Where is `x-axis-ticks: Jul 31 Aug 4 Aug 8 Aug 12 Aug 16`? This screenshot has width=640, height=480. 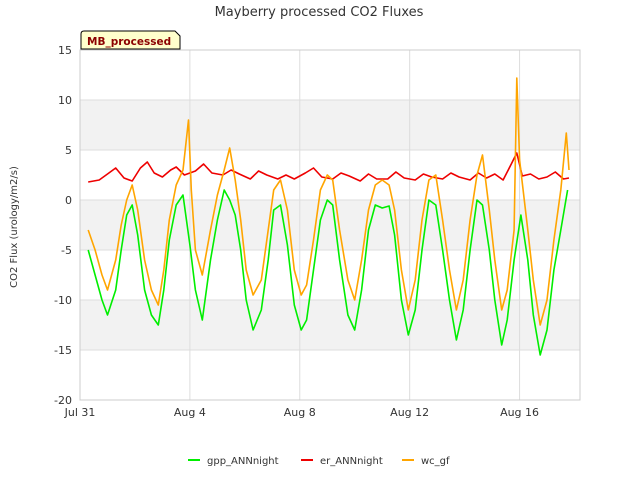 x-axis-ticks: Jul 31 Aug 4 Aug 8 Aug 12 Aug 16 is located at coordinates (301, 412).